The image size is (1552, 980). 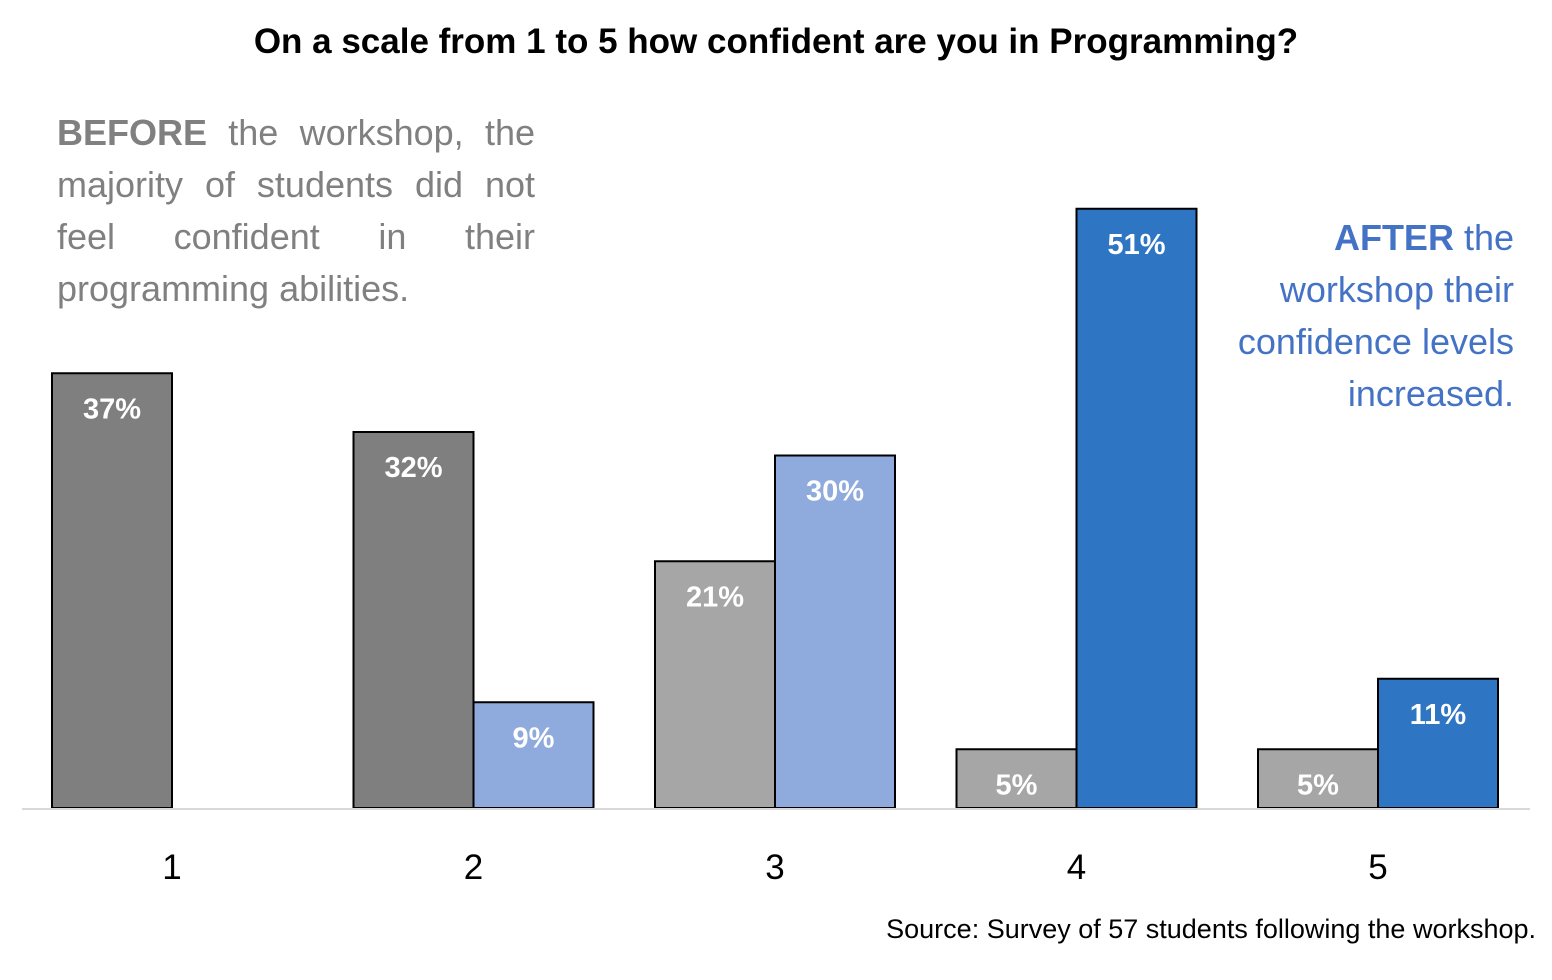 I want to click on data-label-s1-cat-5: 5%, so click(x=1318, y=785).